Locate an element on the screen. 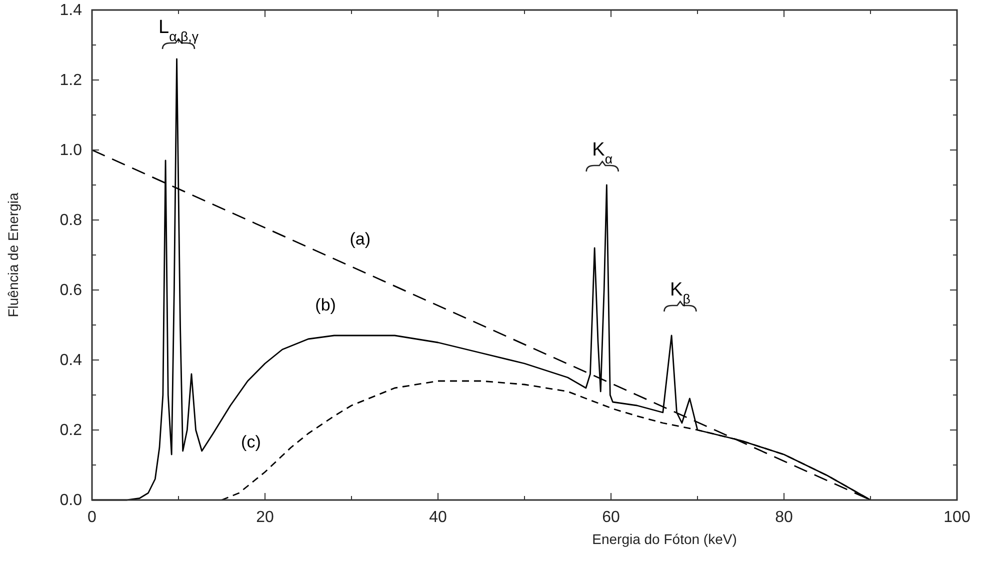 This screenshot has height=572, width=987. annotation: K$_{β}$ is located at coordinates (680, 293).